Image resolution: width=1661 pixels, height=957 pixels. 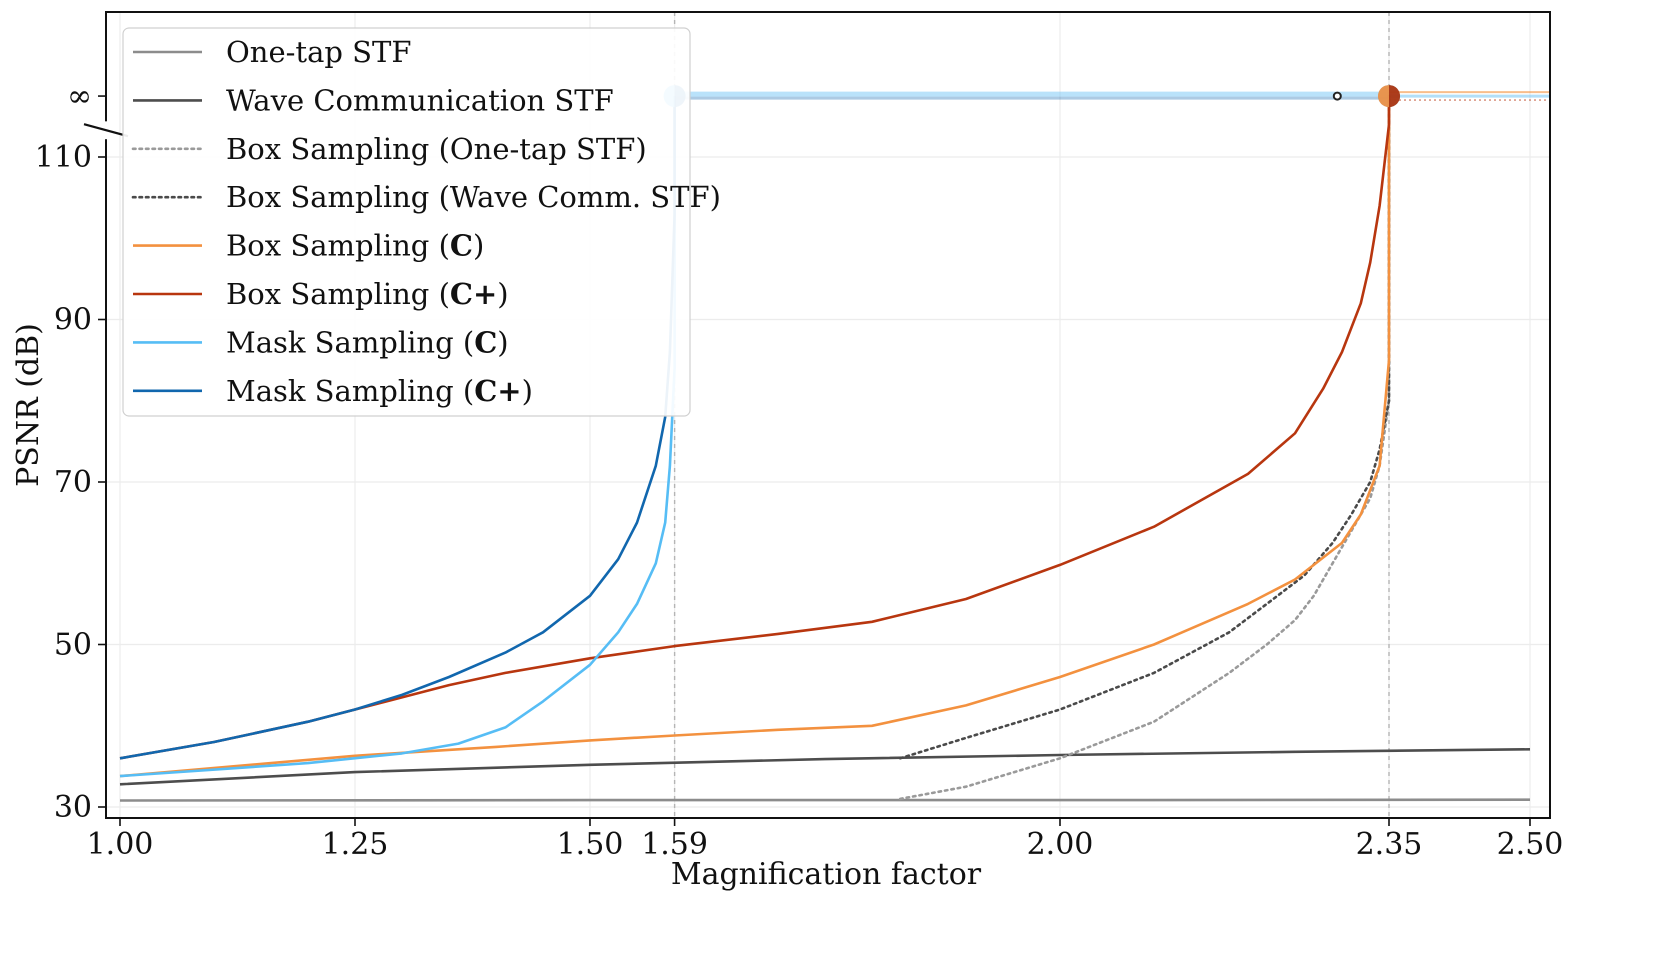 What do you see at coordinates (436, 149) in the screenshot?
I see `legend-label: Box Sampling (One-tap STF)` at bounding box center [436, 149].